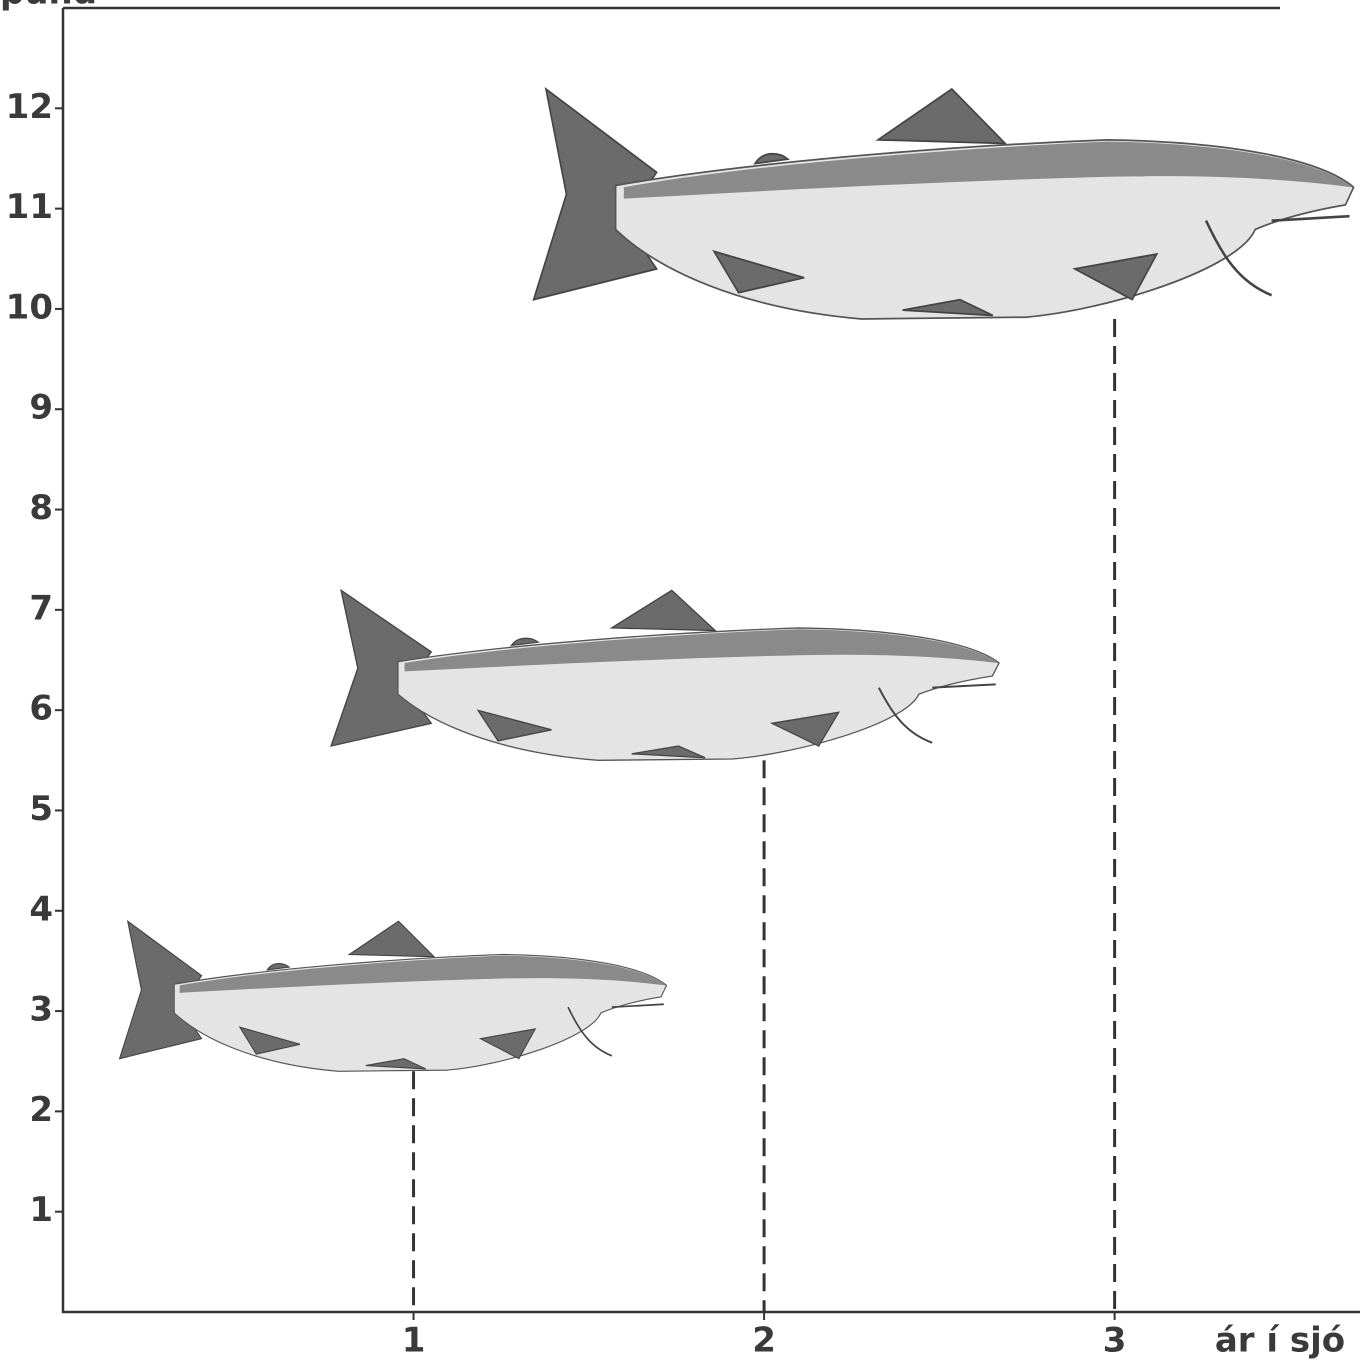 Image resolution: width=1368 pixels, height=1364 pixels. I want to click on y-tick-label: 5, so click(41, 809).